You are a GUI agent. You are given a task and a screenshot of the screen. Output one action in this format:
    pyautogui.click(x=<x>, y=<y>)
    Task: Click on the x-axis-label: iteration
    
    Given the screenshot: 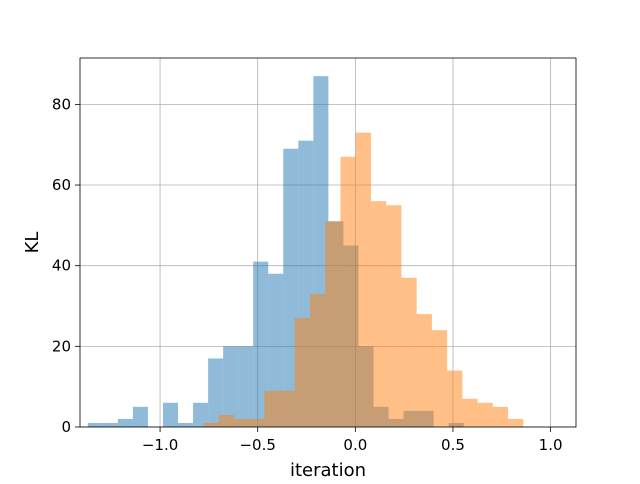 What is the action you would take?
    pyautogui.click(x=328, y=470)
    